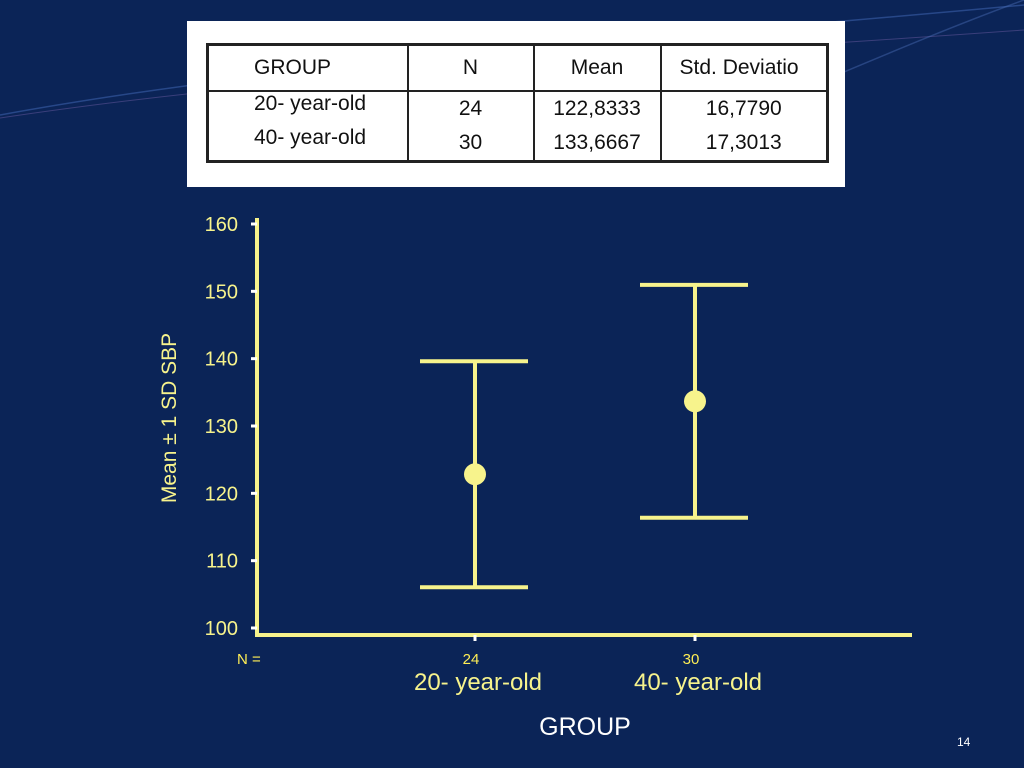 The width and height of the screenshot is (1024, 768). What do you see at coordinates (596, 108) in the screenshot?
I see `cell-mean: 122,8333` at bounding box center [596, 108].